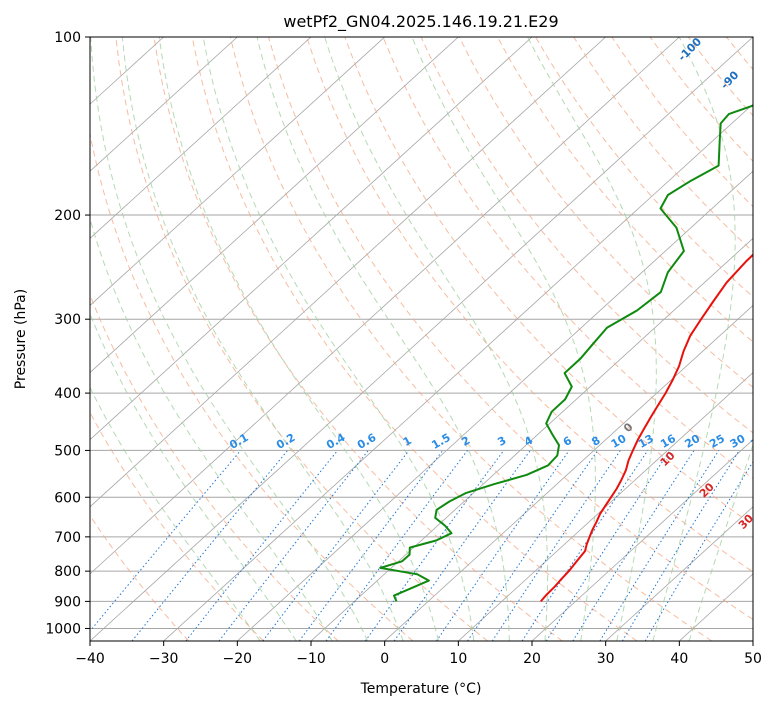 The height and width of the screenshot is (708, 775). I want to click on x-tick-label: −10, so click(311, 659).